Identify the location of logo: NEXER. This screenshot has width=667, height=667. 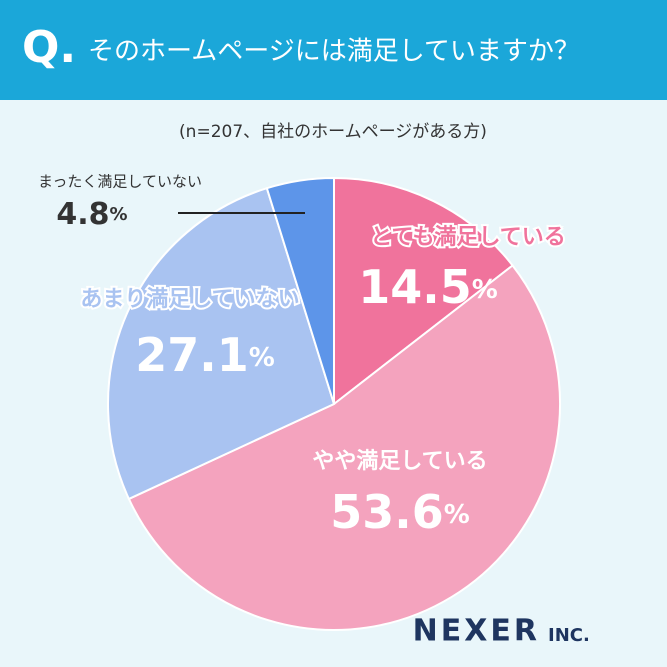
(476, 631).